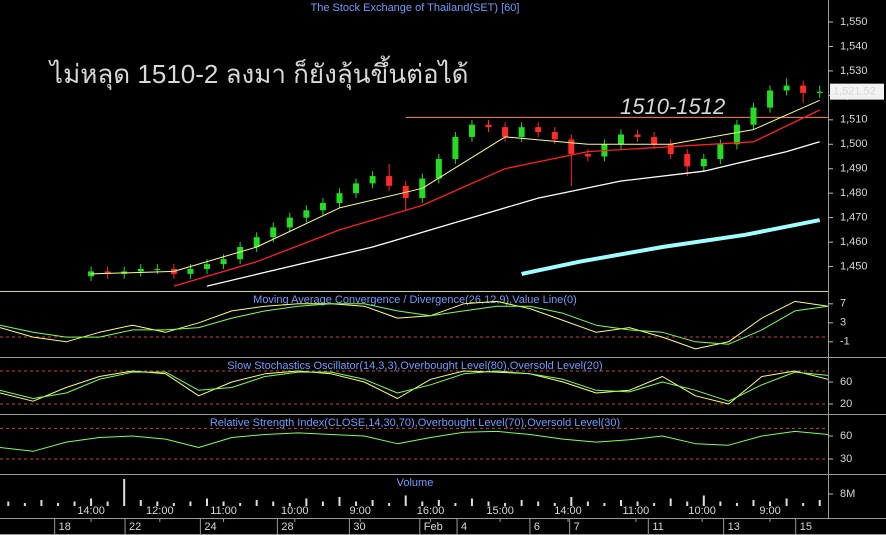 The width and height of the screenshot is (886, 535). What do you see at coordinates (568, 511) in the screenshot?
I see `x-tick-label: 14:00` at bounding box center [568, 511].